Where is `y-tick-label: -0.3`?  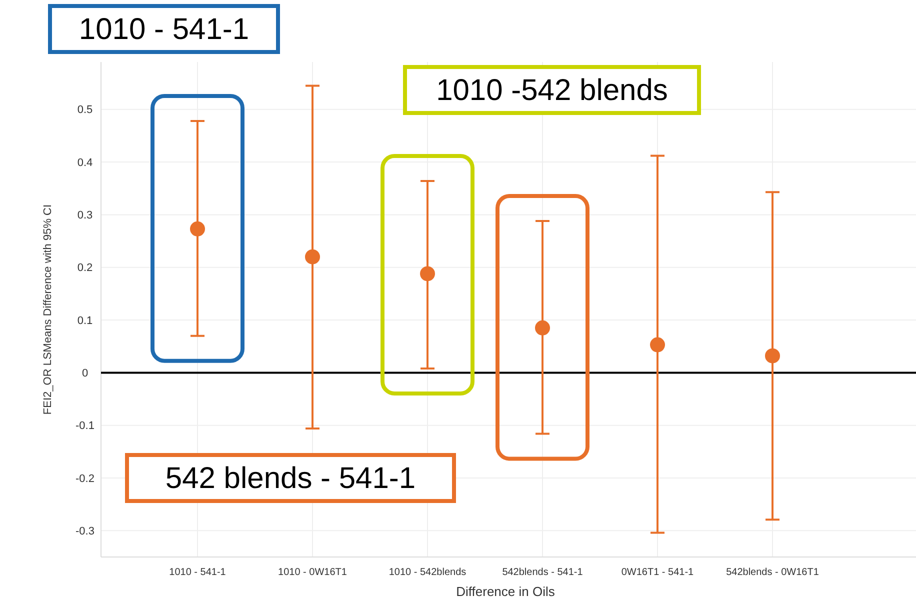 y-tick-label: -0.3 is located at coordinates (85, 532).